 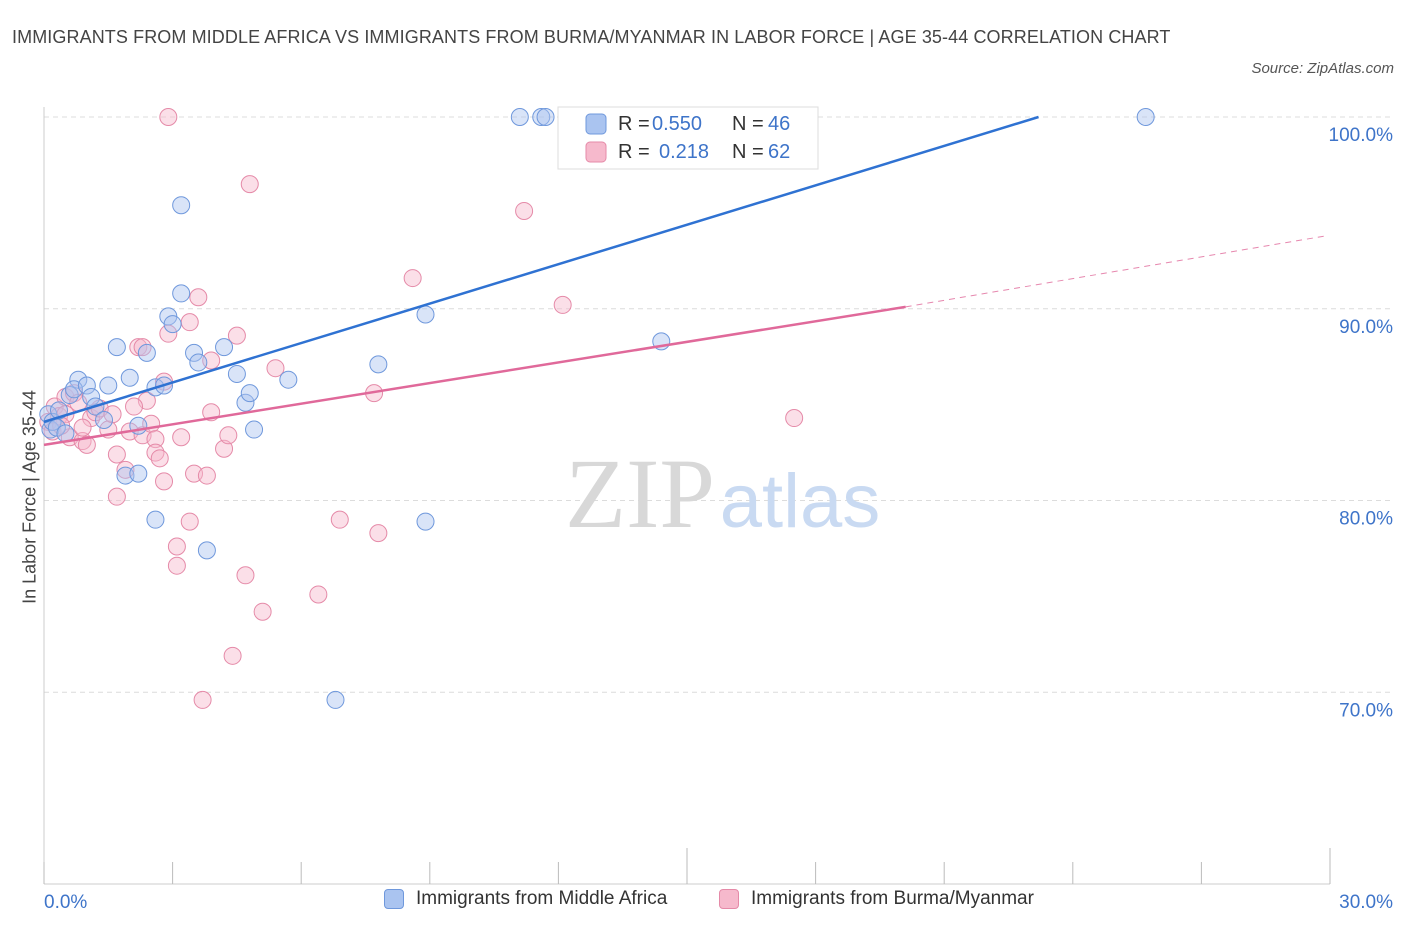 What do you see at coordinates (596, 152) in the screenshot?
I see `legend-swatch-pink` at bounding box center [596, 152].